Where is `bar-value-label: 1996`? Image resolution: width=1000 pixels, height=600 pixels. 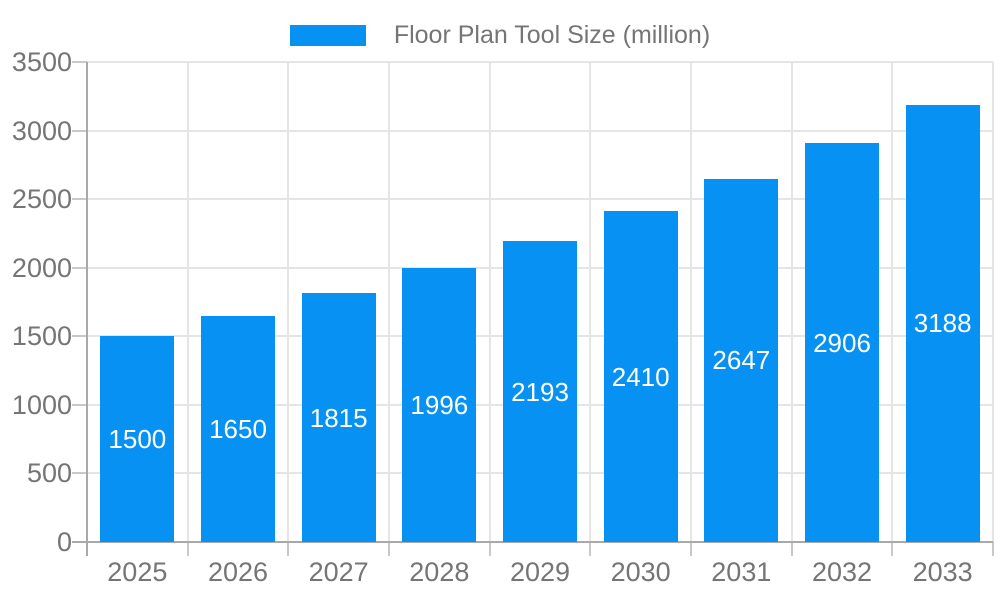 bar-value-label: 1996 is located at coordinates (439, 405).